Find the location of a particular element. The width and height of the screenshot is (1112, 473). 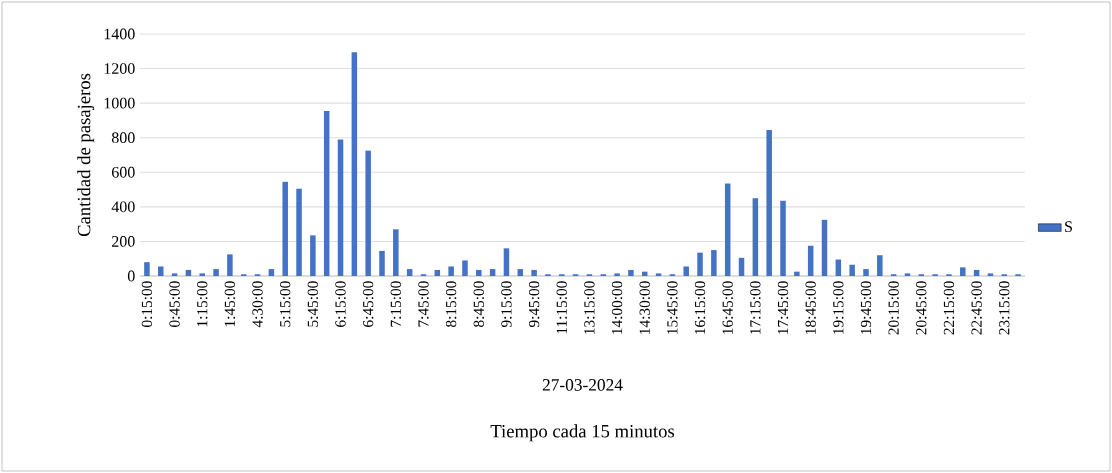

text: 27-03-2024 is located at coordinates (582, 385).